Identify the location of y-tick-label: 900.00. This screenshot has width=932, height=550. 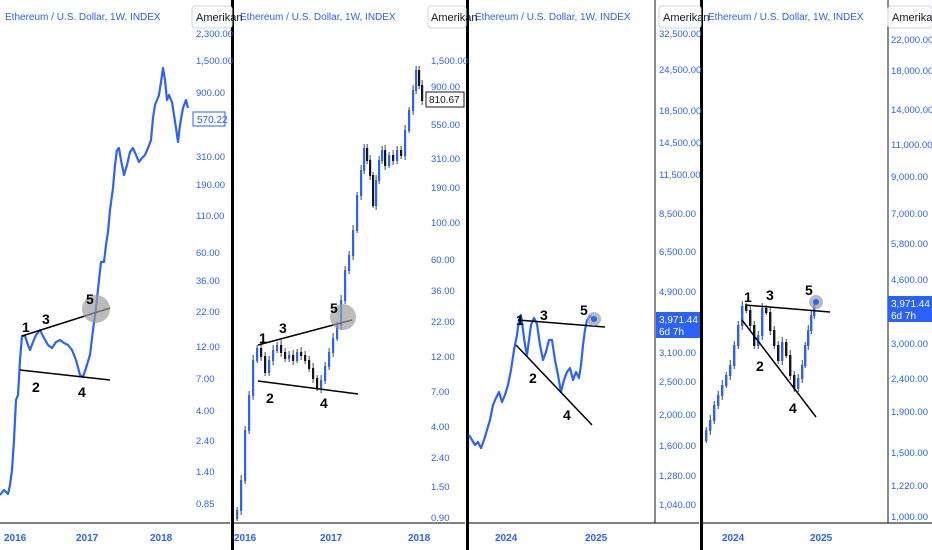
(445, 87).